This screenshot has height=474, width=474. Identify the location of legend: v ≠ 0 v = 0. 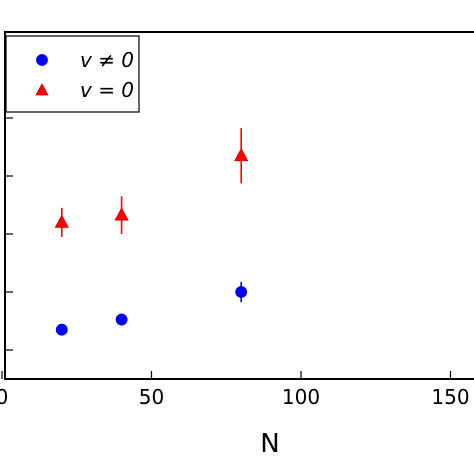
(72, 74).